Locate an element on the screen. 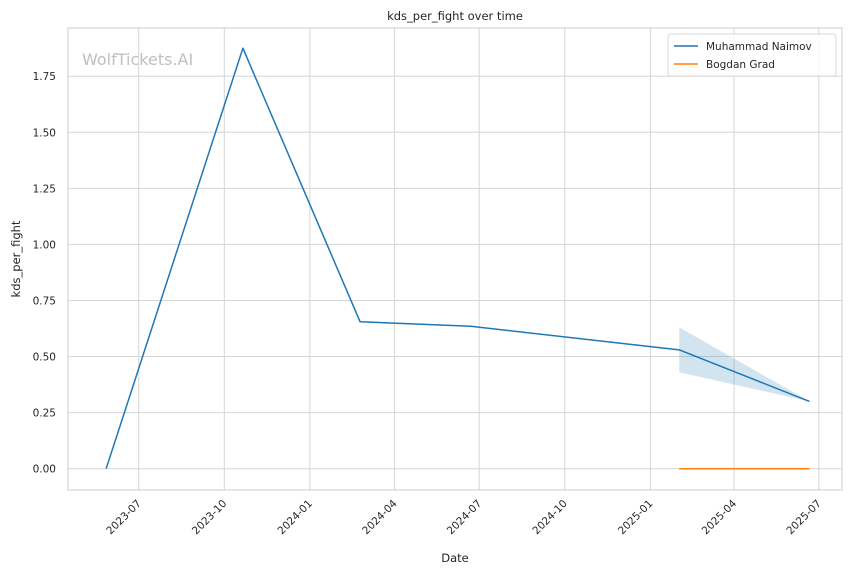 The width and height of the screenshot is (852, 575). y-tick-label: 1.75 is located at coordinates (44, 77).